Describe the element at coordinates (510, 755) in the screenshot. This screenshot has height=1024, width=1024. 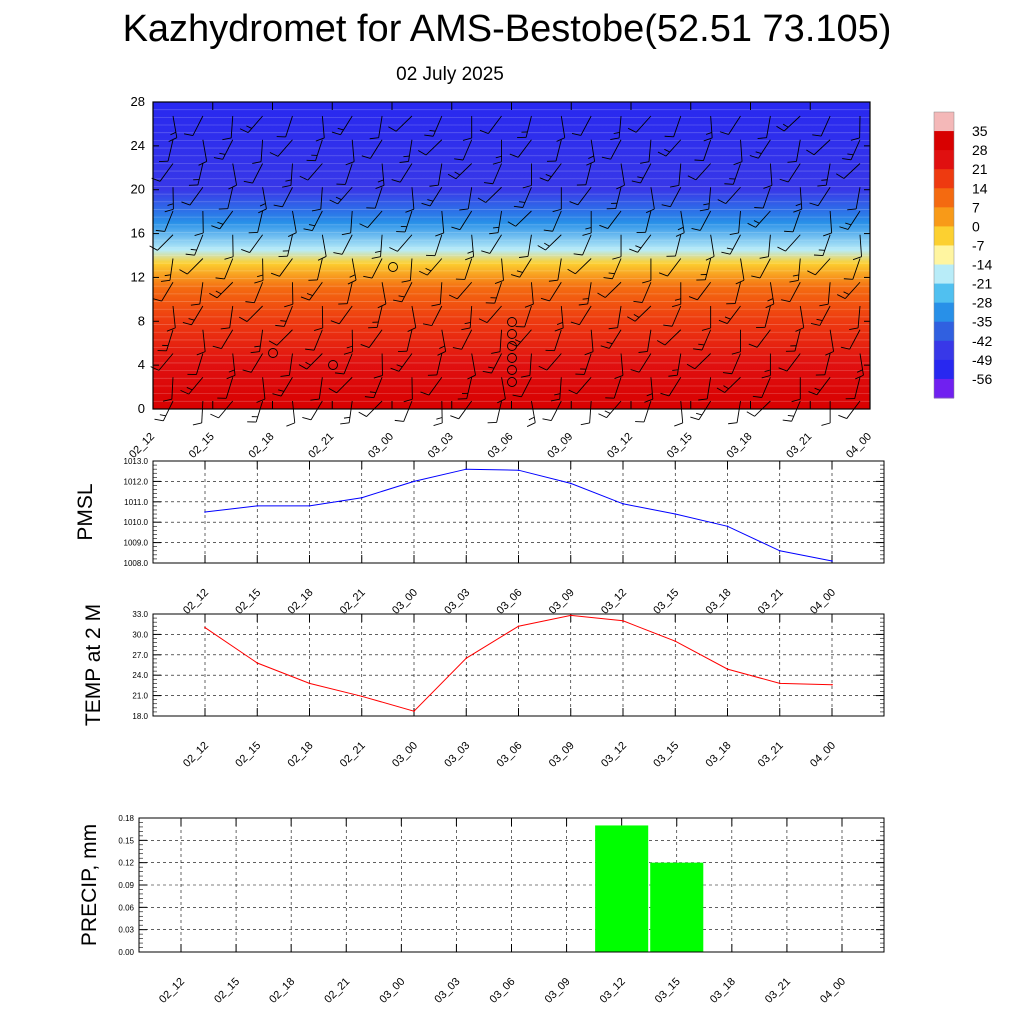
I see `x-tick-label: 03_06` at that location.